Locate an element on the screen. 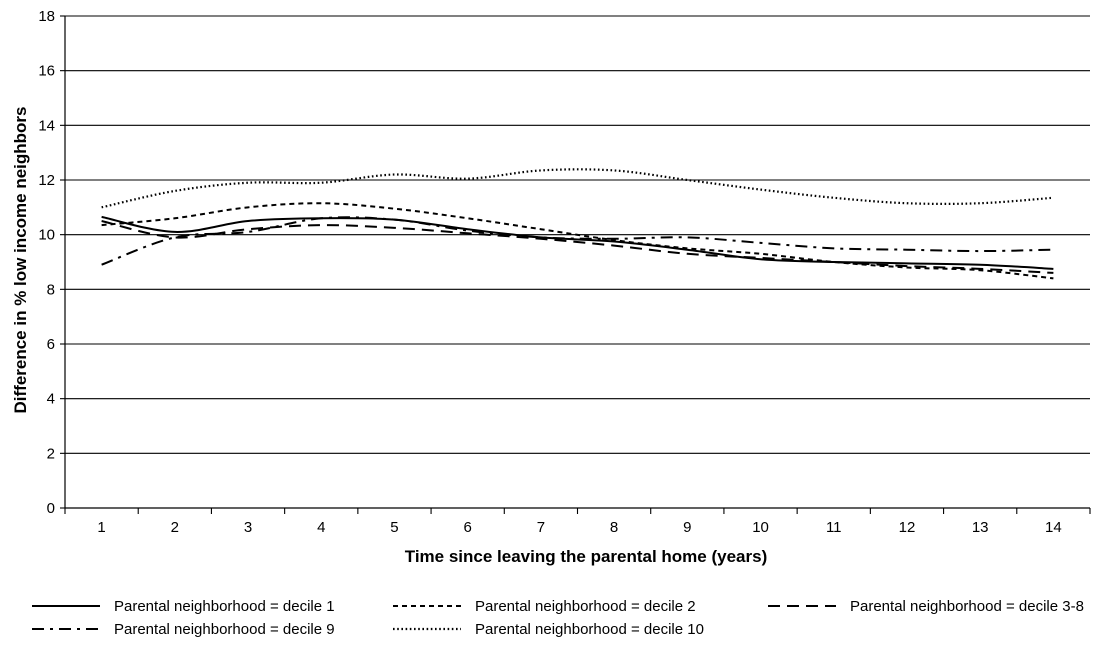  y-tick-label: 6 is located at coordinates (51, 344).